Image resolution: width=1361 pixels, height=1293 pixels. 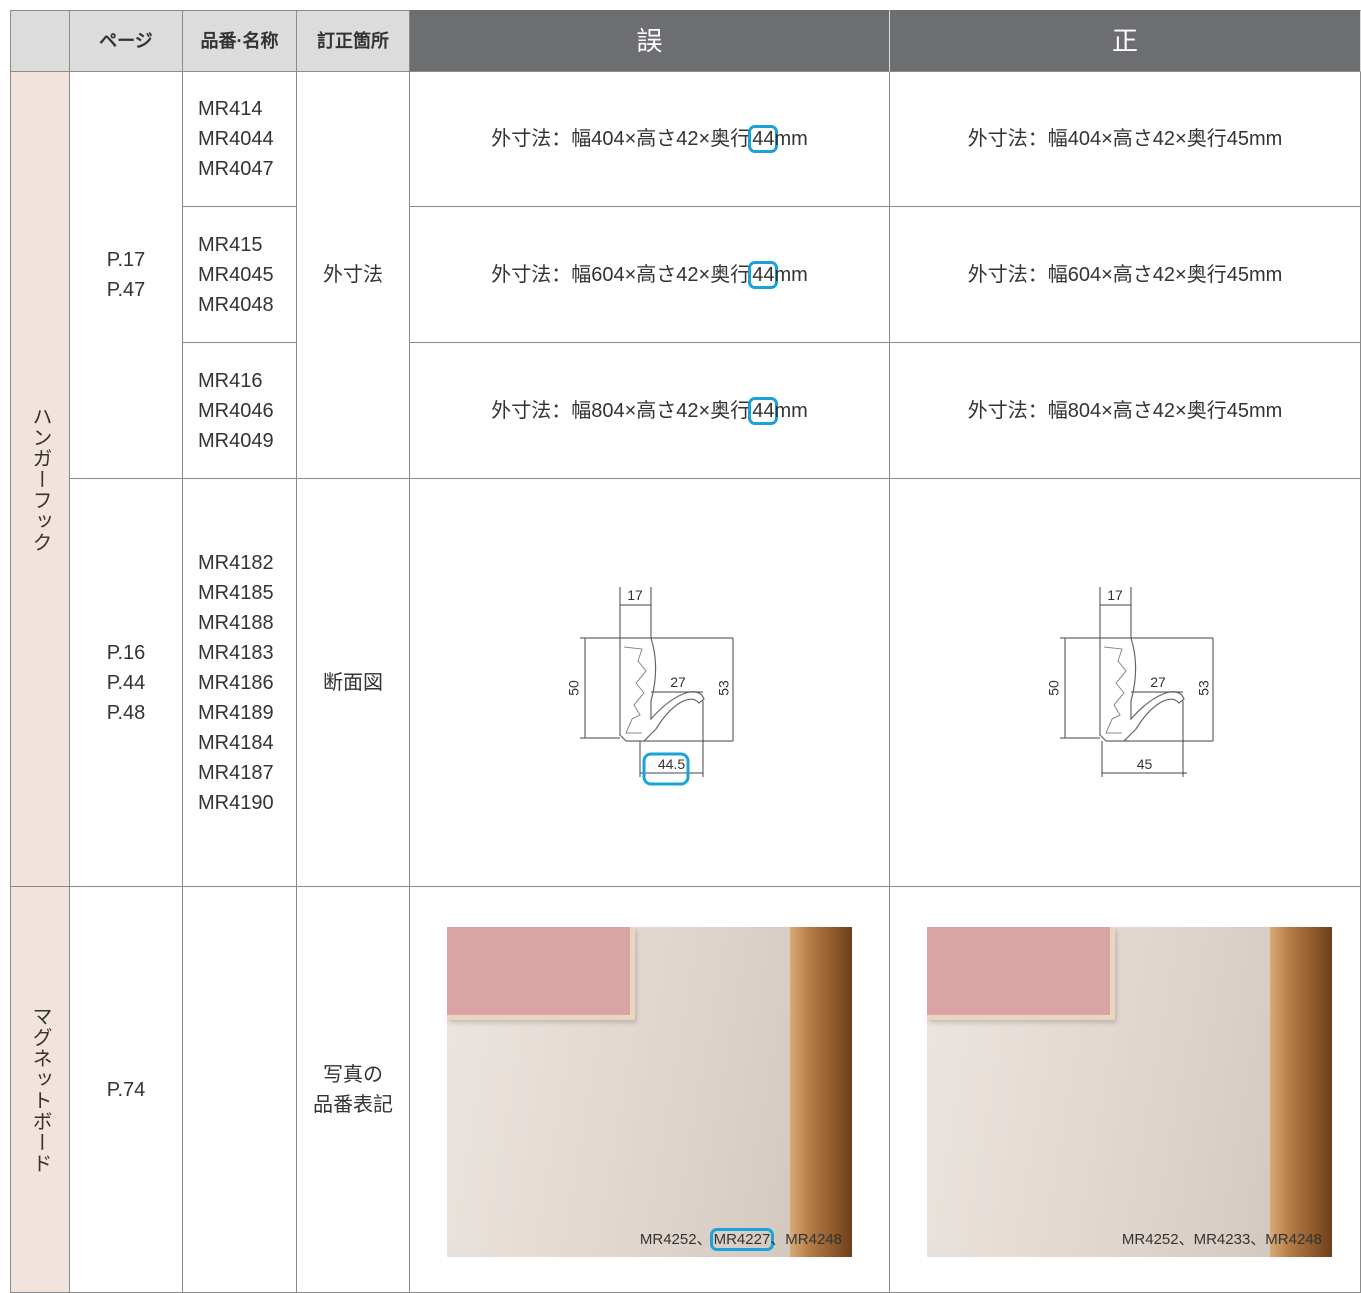 What do you see at coordinates (126, 712) in the screenshot?
I see `page-ref: P.48` at bounding box center [126, 712].